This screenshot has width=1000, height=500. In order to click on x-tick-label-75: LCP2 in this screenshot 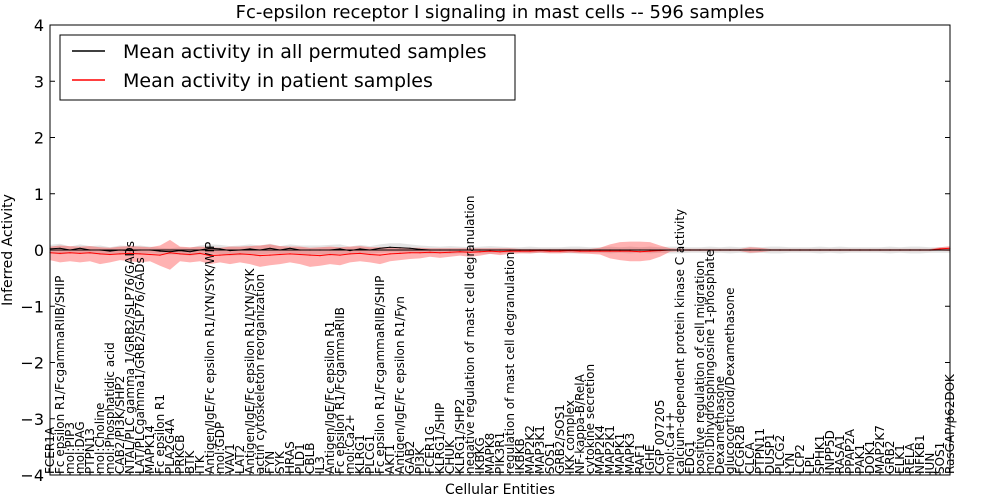, I will do `click(800, 459)`.